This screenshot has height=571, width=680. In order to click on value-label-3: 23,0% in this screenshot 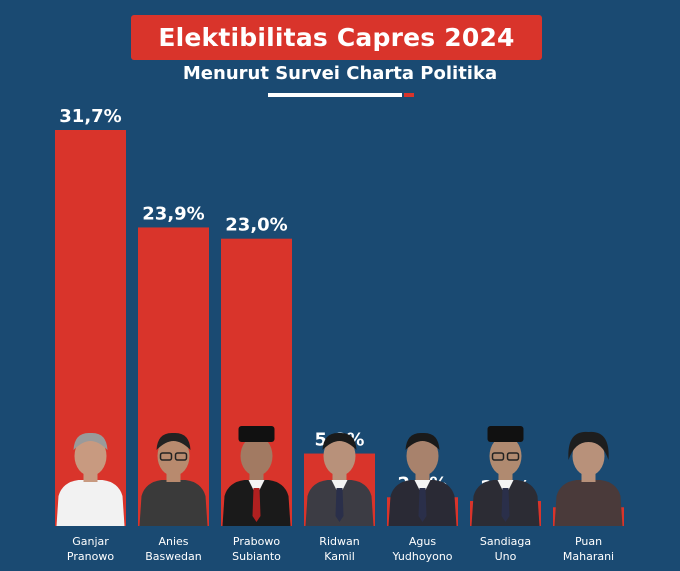, I will do `click(256, 225)`.